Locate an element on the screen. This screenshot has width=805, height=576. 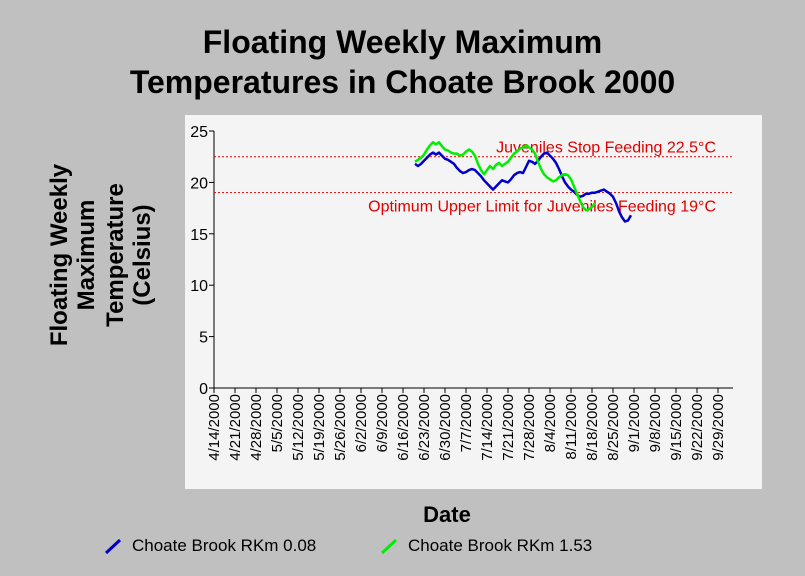
x-tick-label: 4/21/2000 is located at coordinates (235, 427).